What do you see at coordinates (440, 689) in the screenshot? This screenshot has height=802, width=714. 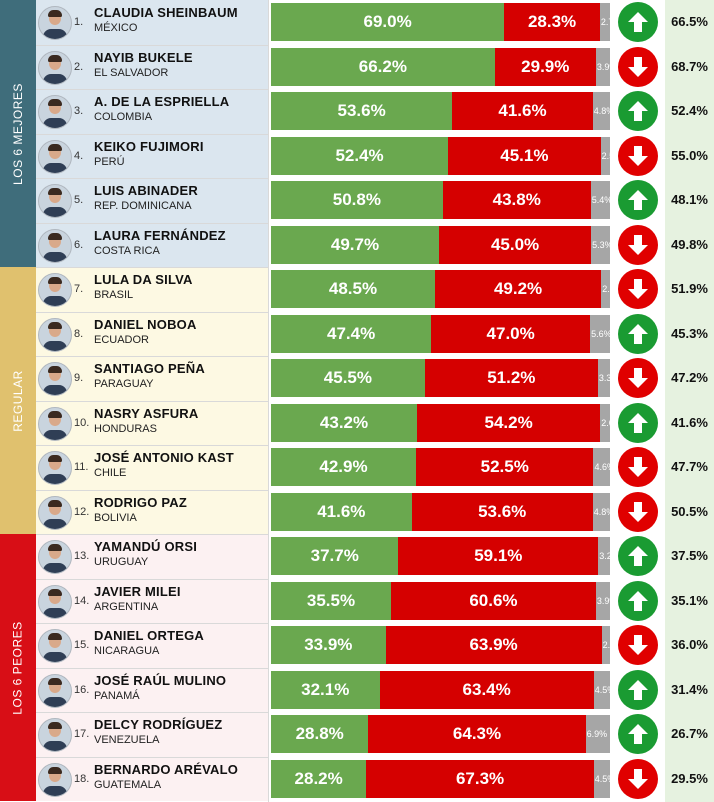 I see `stacked-bar: 32.1%63.4%4.5%` at bounding box center [440, 689].